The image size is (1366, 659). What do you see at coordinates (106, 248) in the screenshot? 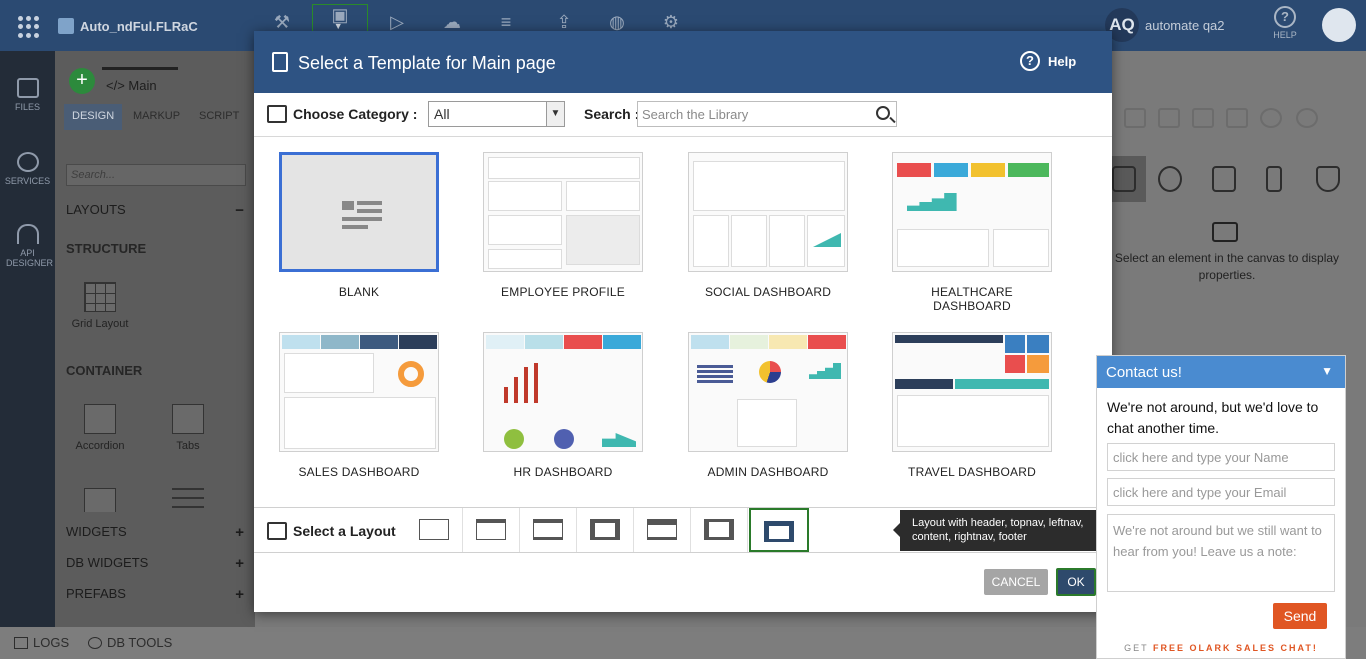
I see `section-structure: STRUCTURE` at bounding box center [106, 248].